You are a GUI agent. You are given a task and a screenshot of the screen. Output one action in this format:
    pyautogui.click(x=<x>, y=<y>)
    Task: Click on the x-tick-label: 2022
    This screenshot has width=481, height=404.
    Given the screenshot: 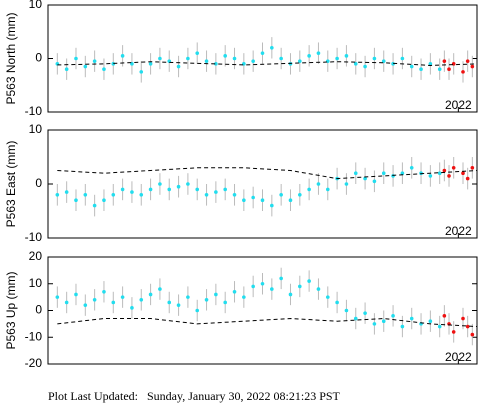 What is the action you would take?
    pyautogui.click(x=458, y=231)
    